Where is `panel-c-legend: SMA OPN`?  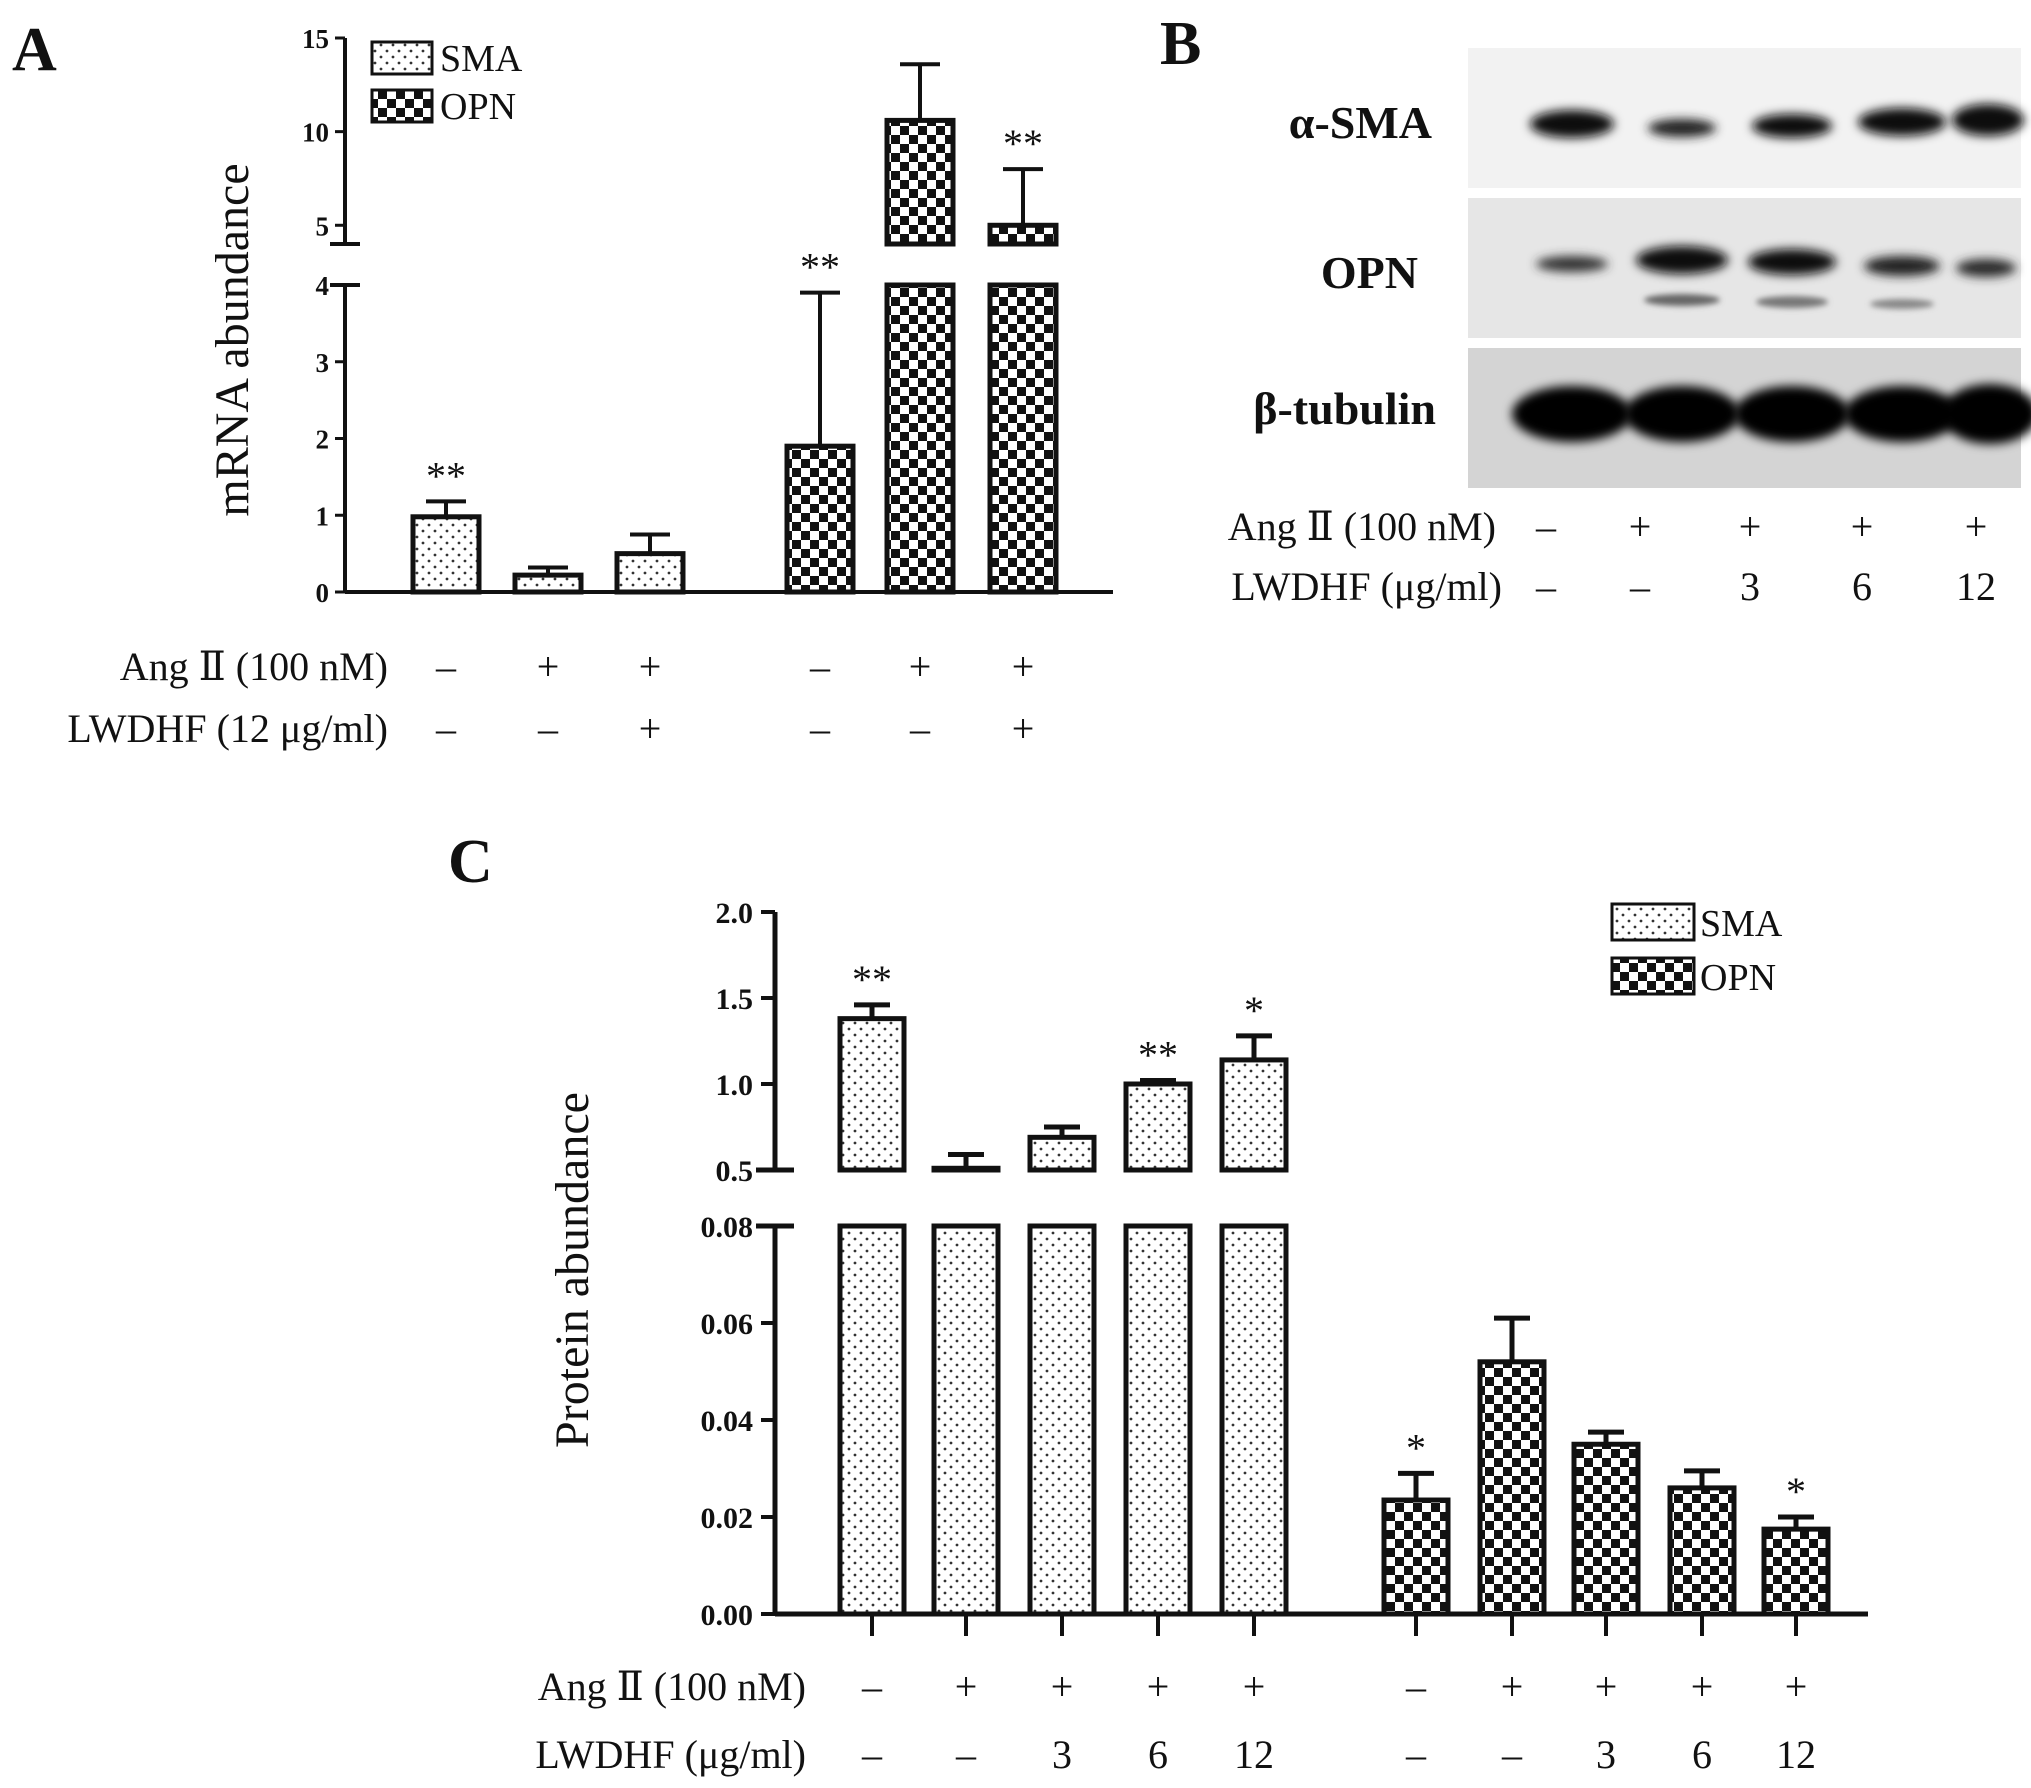 panel-c-legend: SMA OPN is located at coordinates (1696, 950).